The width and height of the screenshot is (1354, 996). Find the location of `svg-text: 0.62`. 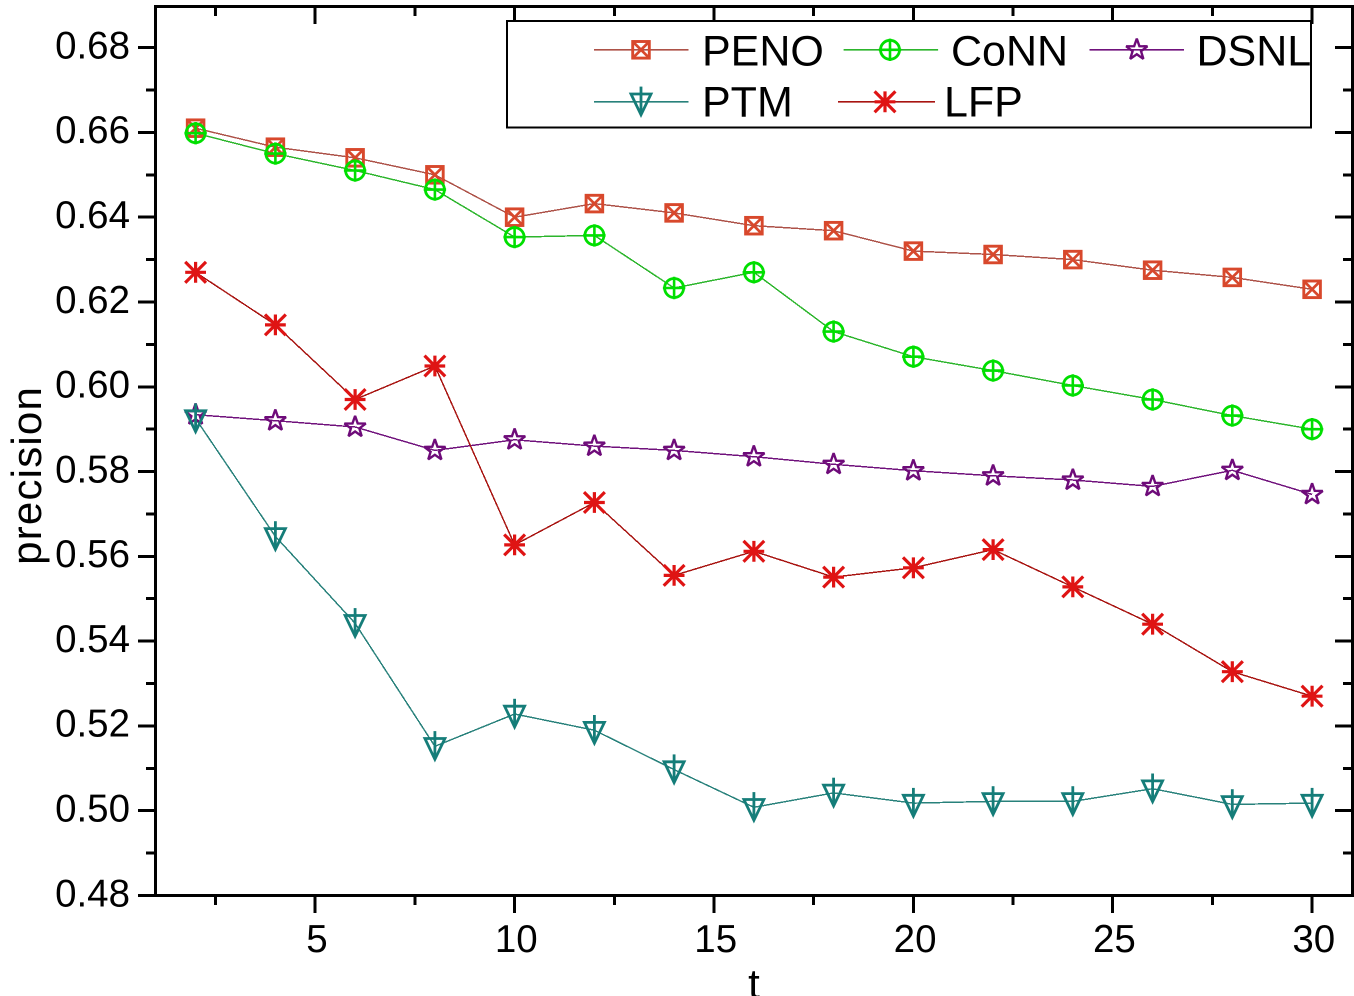

svg-text: 0.62 is located at coordinates (92, 300).